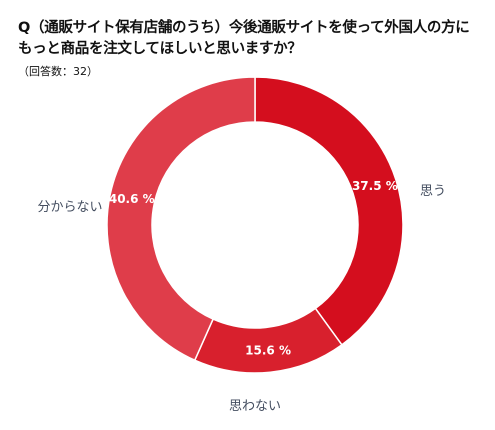 Image resolution: width=495 pixels, height=430 pixels. What do you see at coordinates (69, 207) in the screenshot?
I see `category-label-3: 分からない` at bounding box center [69, 207].